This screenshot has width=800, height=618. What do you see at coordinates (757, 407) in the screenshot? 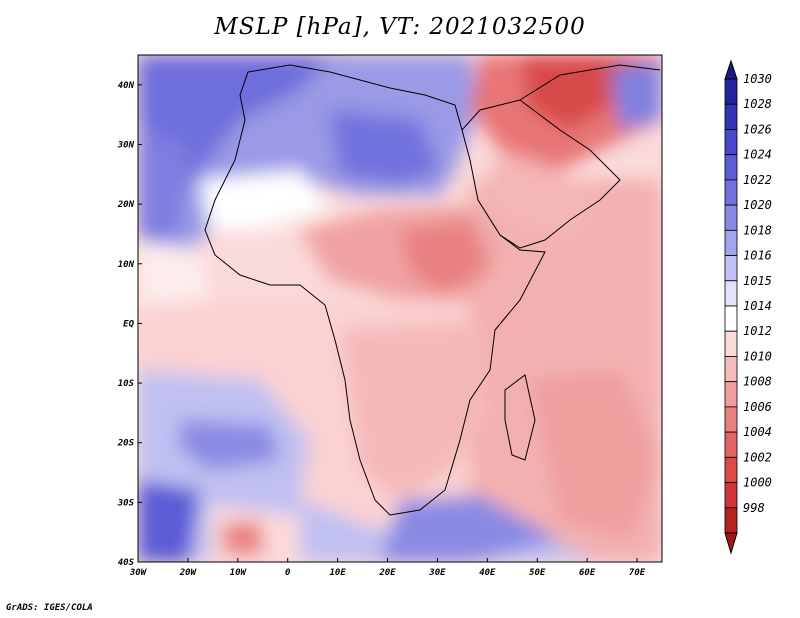
I see `colorbar-label: 1006` at bounding box center [757, 407].